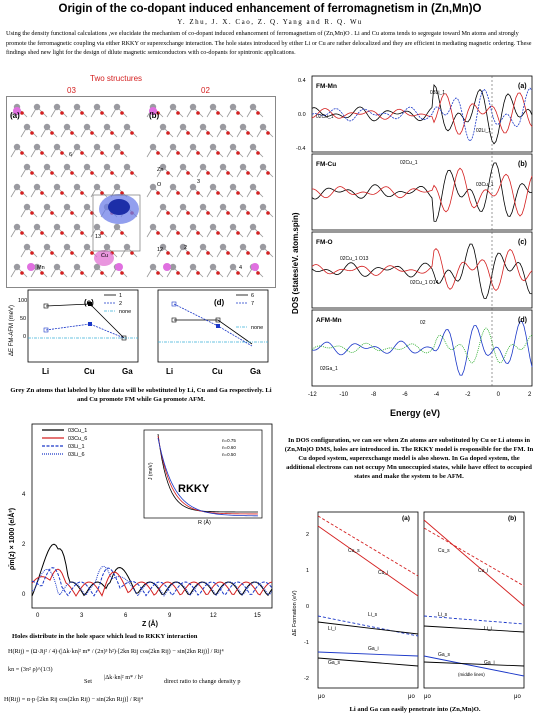  Describe the element at coordinates (160, 170) in the screenshot. I see `atom-label-zn: Zn` at that location.